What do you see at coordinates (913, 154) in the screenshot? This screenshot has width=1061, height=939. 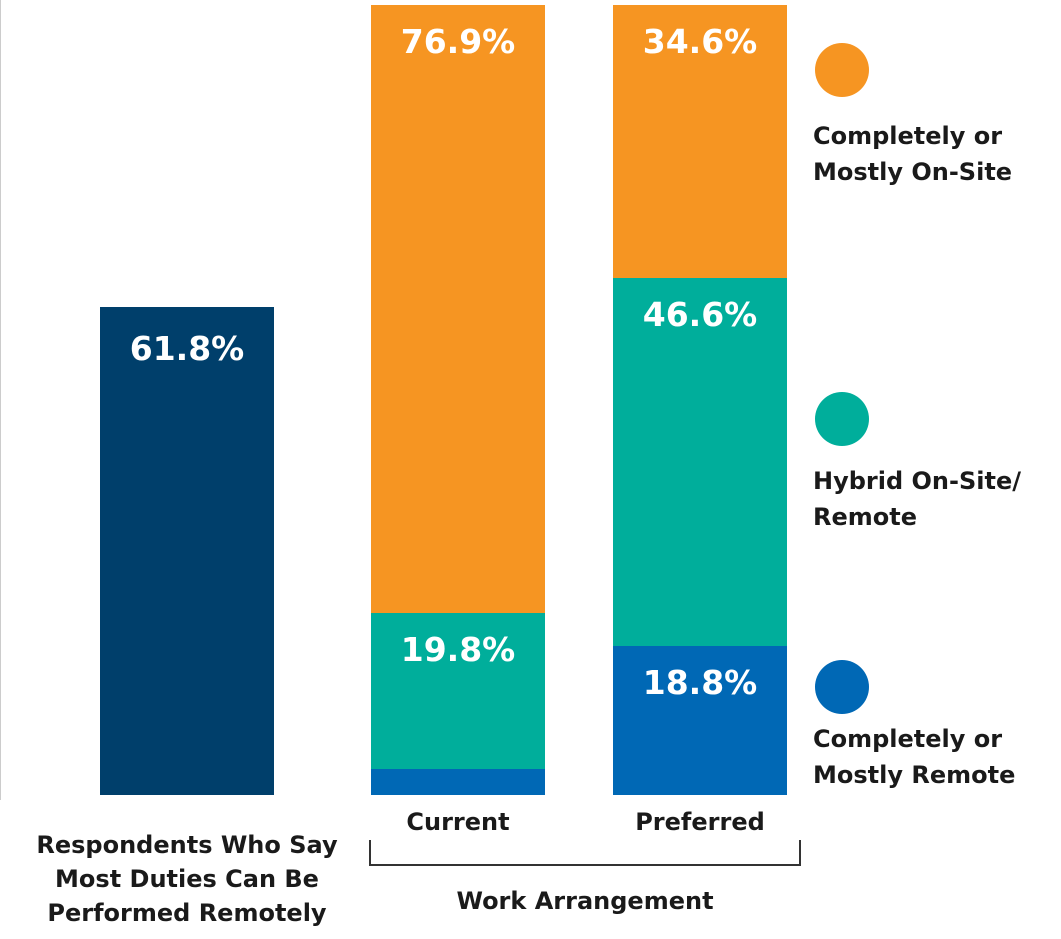 I see `legend-label: Completely or Mostly On-Site` at bounding box center [913, 154].